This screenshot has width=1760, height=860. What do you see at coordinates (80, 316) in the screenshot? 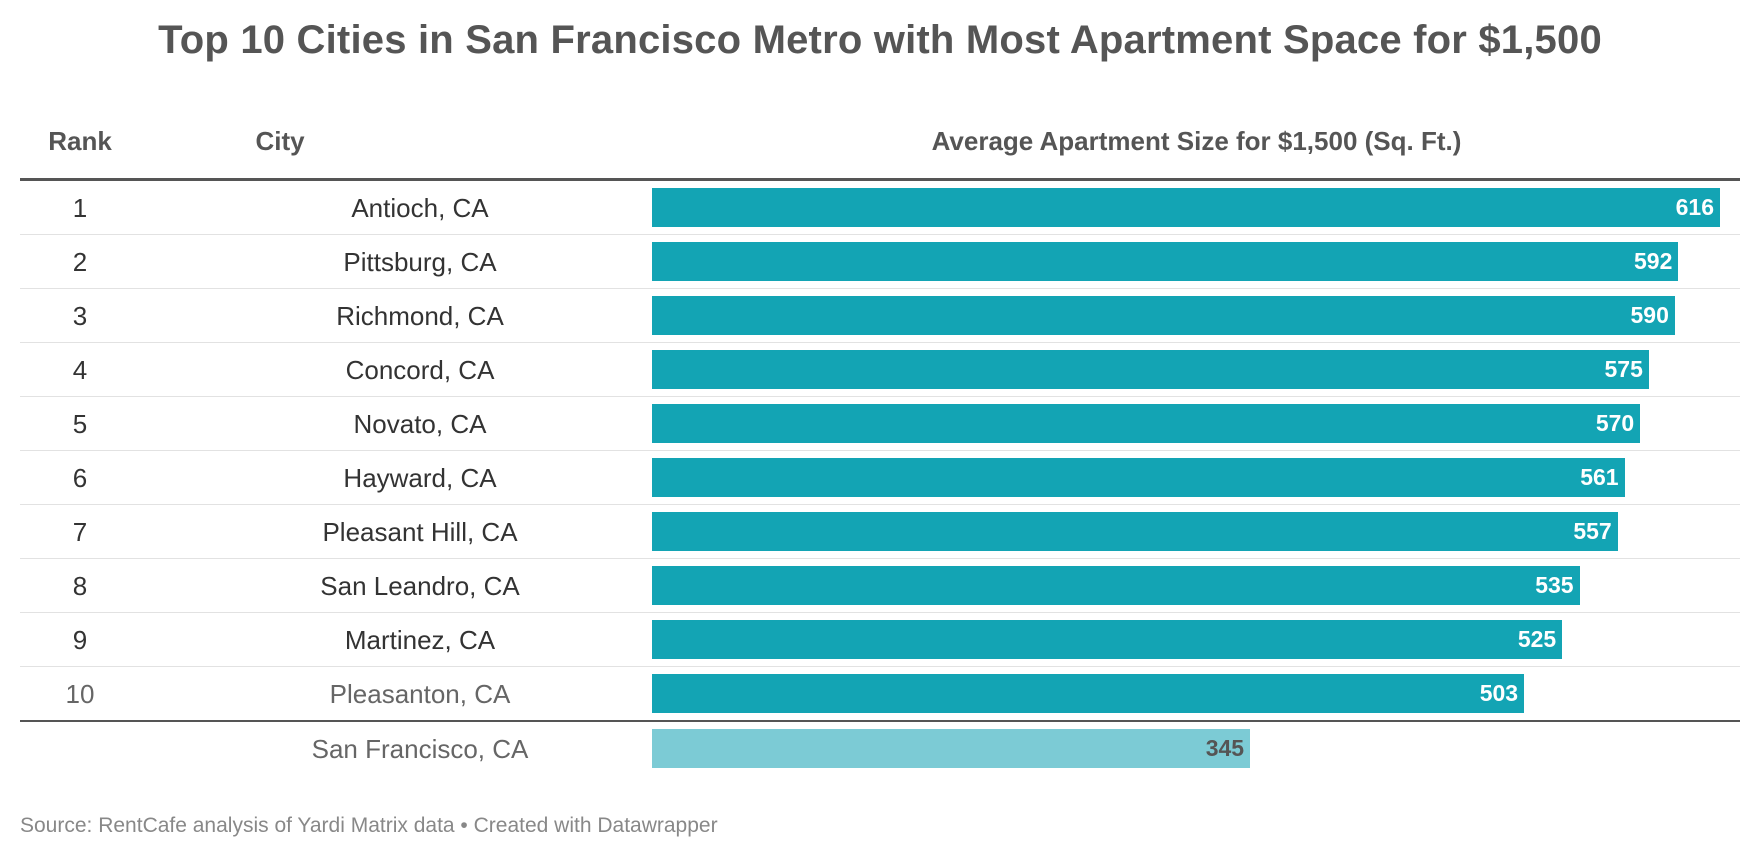
I see `rank-cell: 3` at bounding box center [80, 316].